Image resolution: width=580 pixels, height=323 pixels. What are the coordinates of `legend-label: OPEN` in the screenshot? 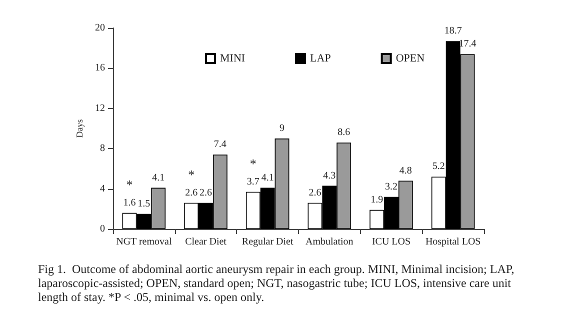 It's located at (410, 58).